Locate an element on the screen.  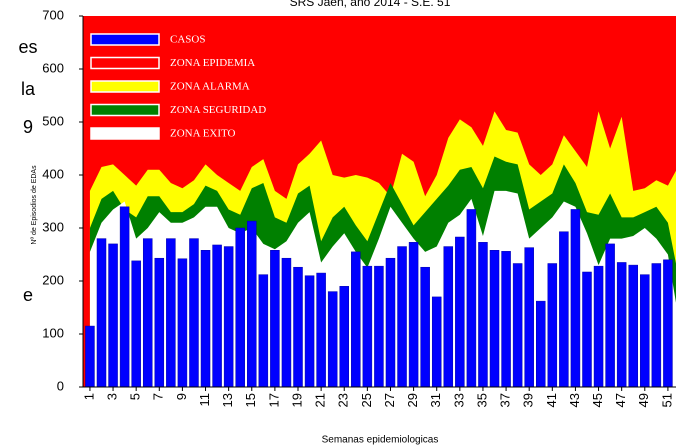
x-tick-label: 9 is located at coordinates (181, 396).